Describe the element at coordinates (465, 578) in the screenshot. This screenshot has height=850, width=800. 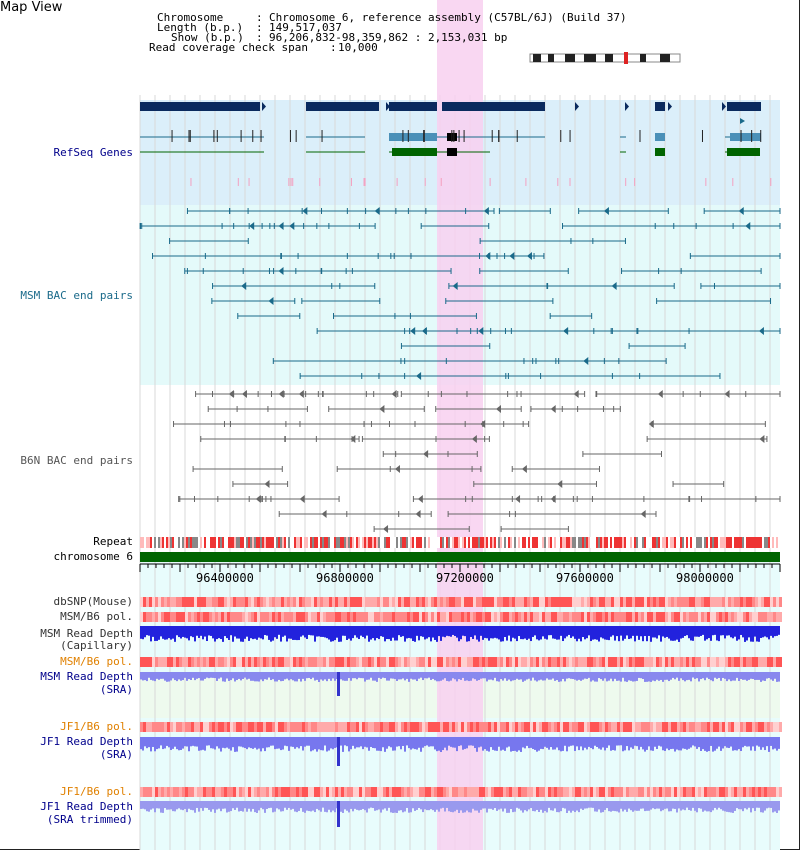
I see `axis-tick-label: 97200000` at that location.